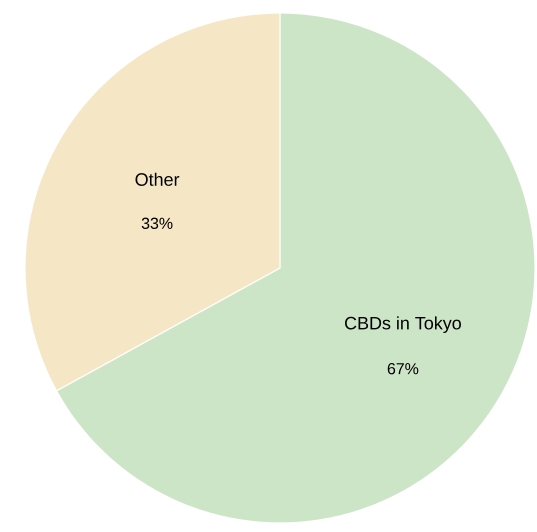 This screenshot has height=532, width=537. What do you see at coordinates (403, 325) in the screenshot?
I see `slice-label: CBDs in Tokyo` at bounding box center [403, 325].